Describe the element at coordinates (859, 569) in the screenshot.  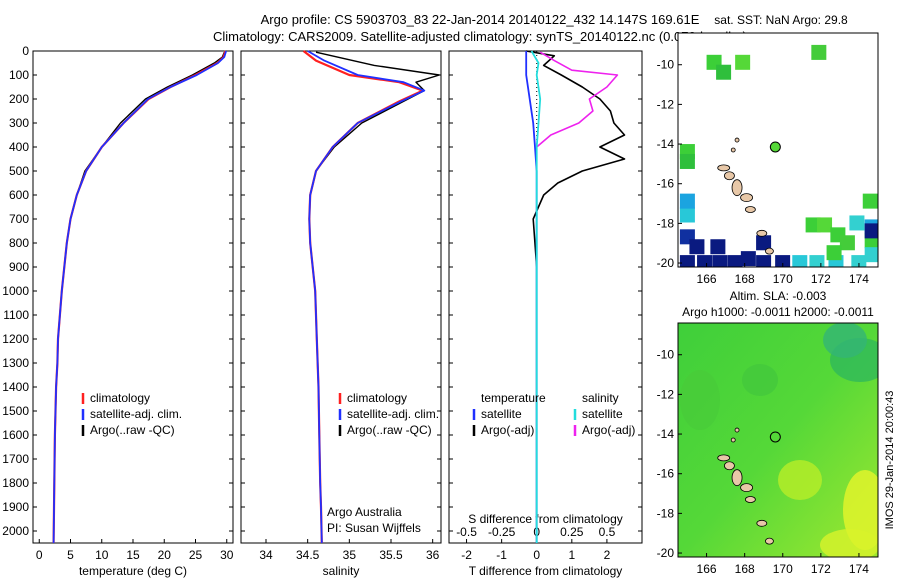
I see `sla_map-xtick-label: 174` at that location.